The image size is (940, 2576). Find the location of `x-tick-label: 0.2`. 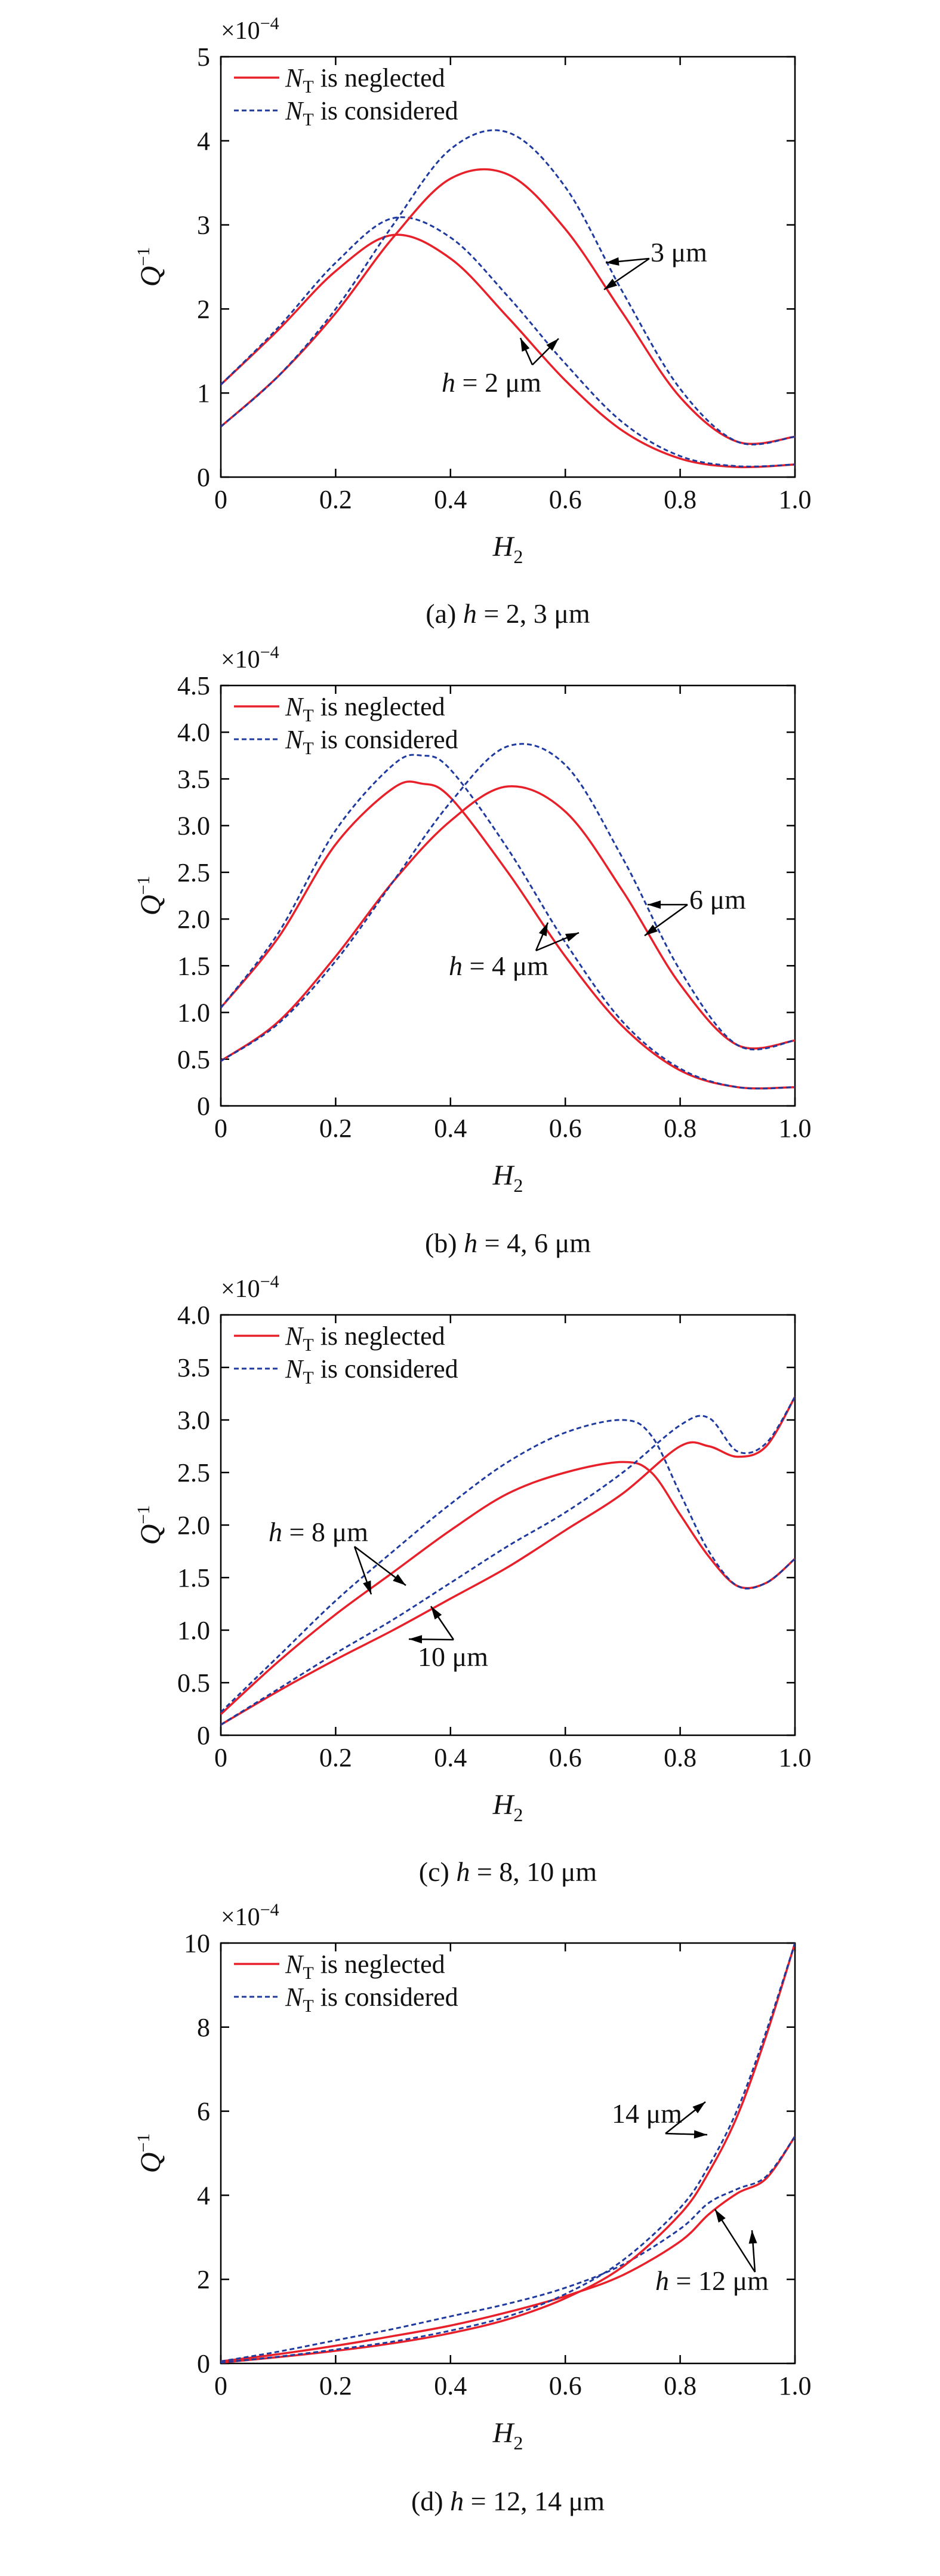

x-tick-label: 0.2 is located at coordinates (335, 2385).